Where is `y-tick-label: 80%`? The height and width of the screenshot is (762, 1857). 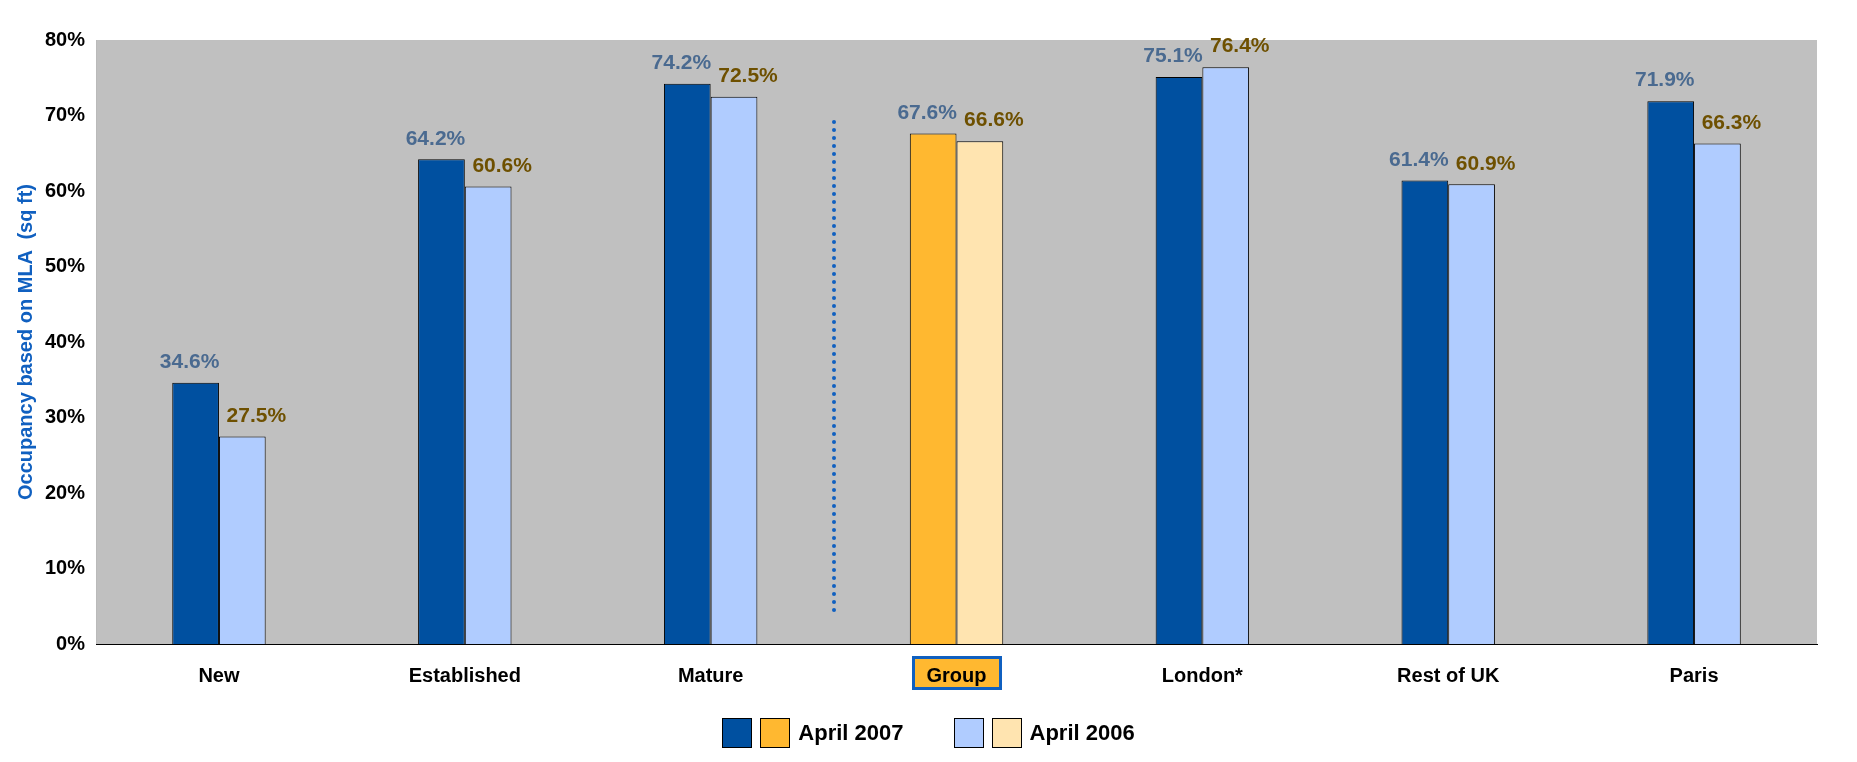
y-tick-label: 80% is located at coordinates (65, 38).